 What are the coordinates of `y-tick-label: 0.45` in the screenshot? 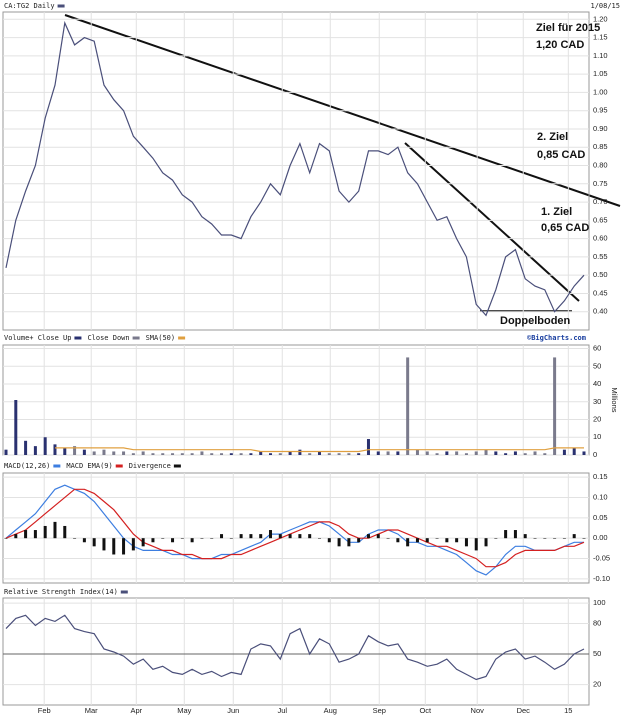 It's located at (600, 292).